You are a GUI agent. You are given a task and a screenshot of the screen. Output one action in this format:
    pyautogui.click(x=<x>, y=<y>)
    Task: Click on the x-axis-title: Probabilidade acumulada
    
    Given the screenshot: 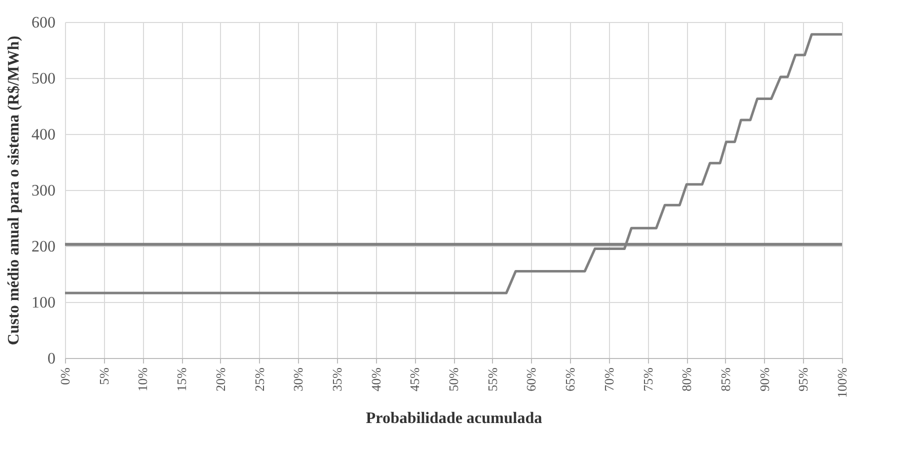 What is the action you would take?
    pyautogui.click(x=454, y=418)
    